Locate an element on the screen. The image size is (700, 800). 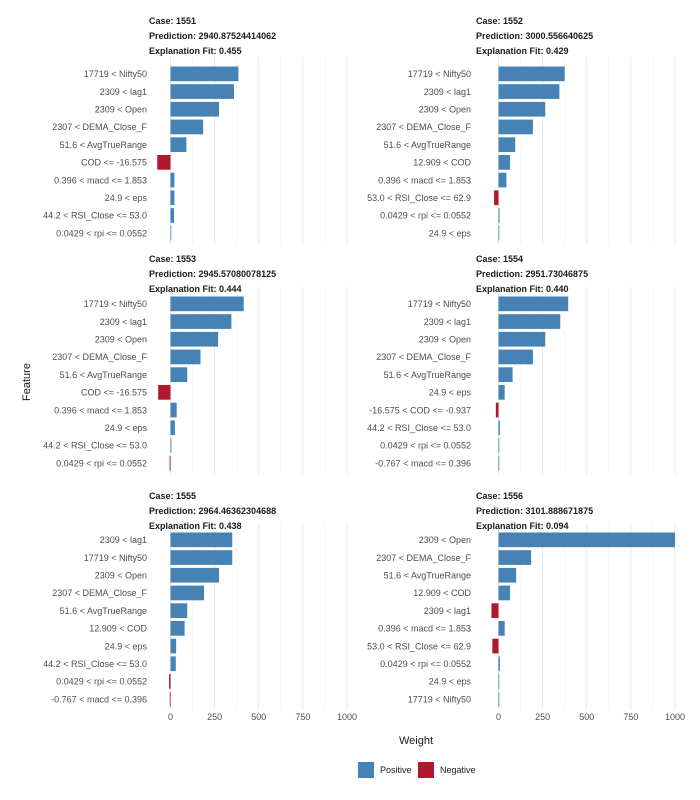
panel-case: Case: 1554 is located at coordinates (500, 259).